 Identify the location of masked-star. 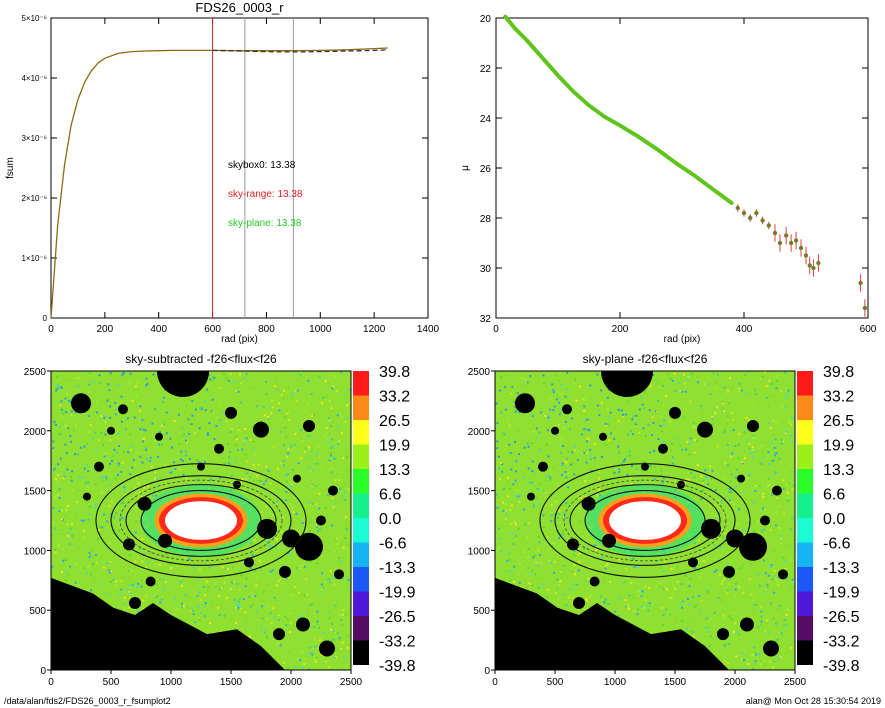
(81, 403).